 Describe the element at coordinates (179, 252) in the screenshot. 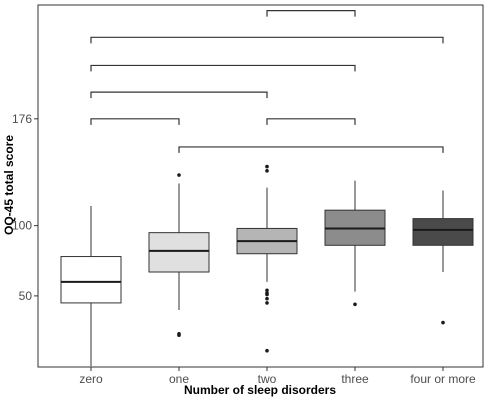

I see `box-body-one` at that location.